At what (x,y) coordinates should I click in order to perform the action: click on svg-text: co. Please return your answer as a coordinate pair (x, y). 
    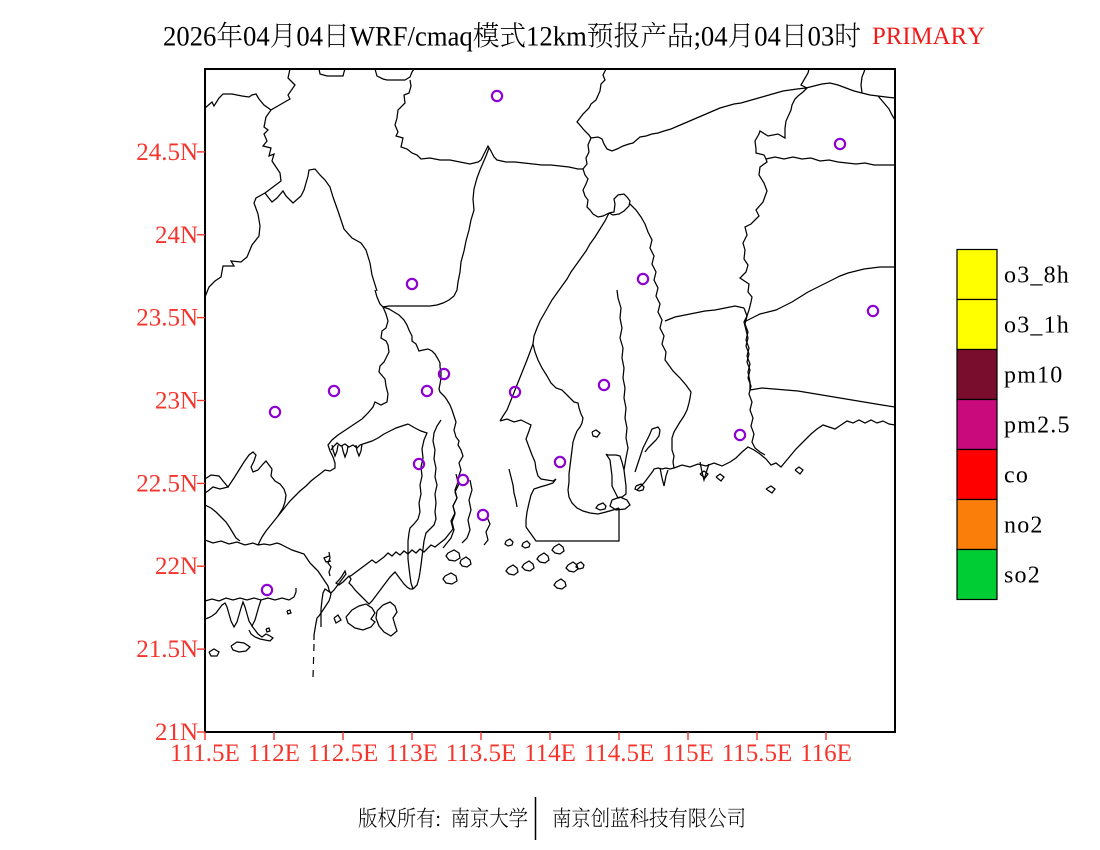
    Looking at the image, I should click on (1016, 476).